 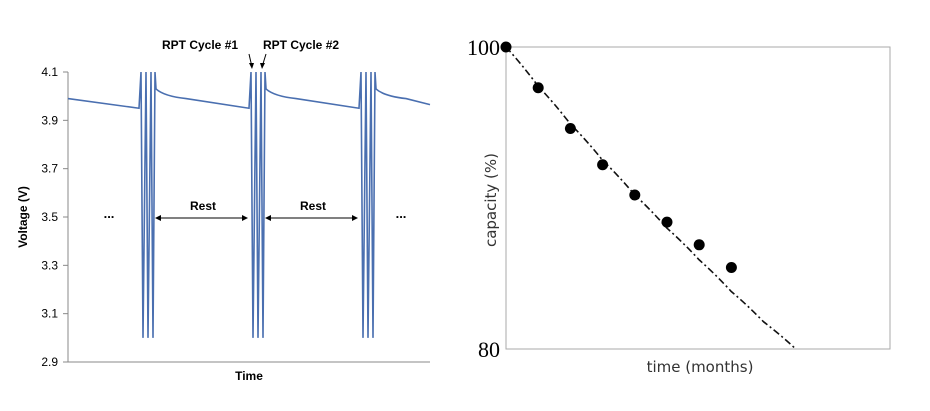 I want to click on rest-2-arrowhead-left, so click(x=268, y=218).